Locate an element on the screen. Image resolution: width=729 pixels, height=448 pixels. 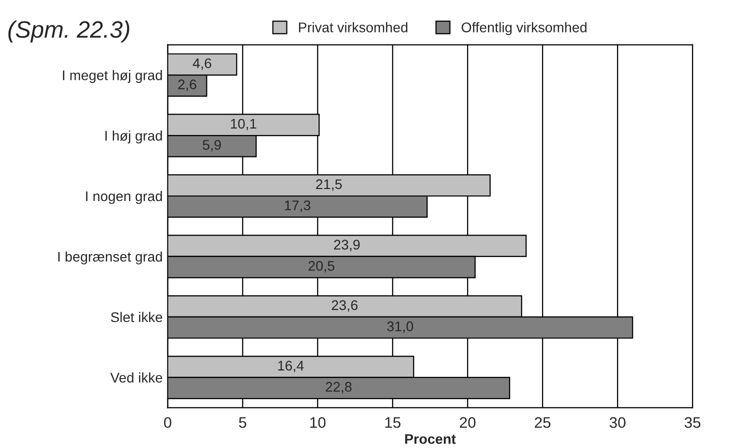
data-label: 2,6 is located at coordinates (187, 85).